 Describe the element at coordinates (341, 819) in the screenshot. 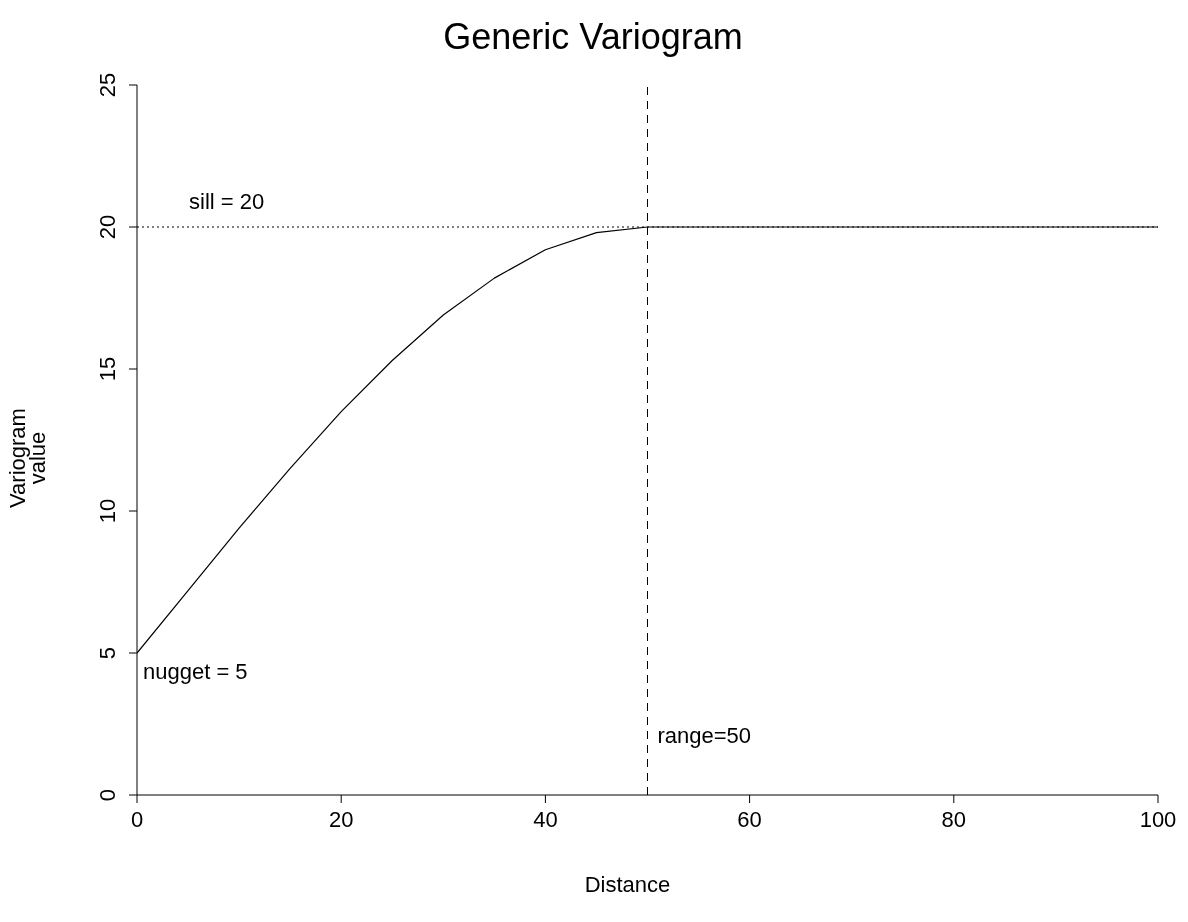

I see `x-tick-label: 20` at that location.